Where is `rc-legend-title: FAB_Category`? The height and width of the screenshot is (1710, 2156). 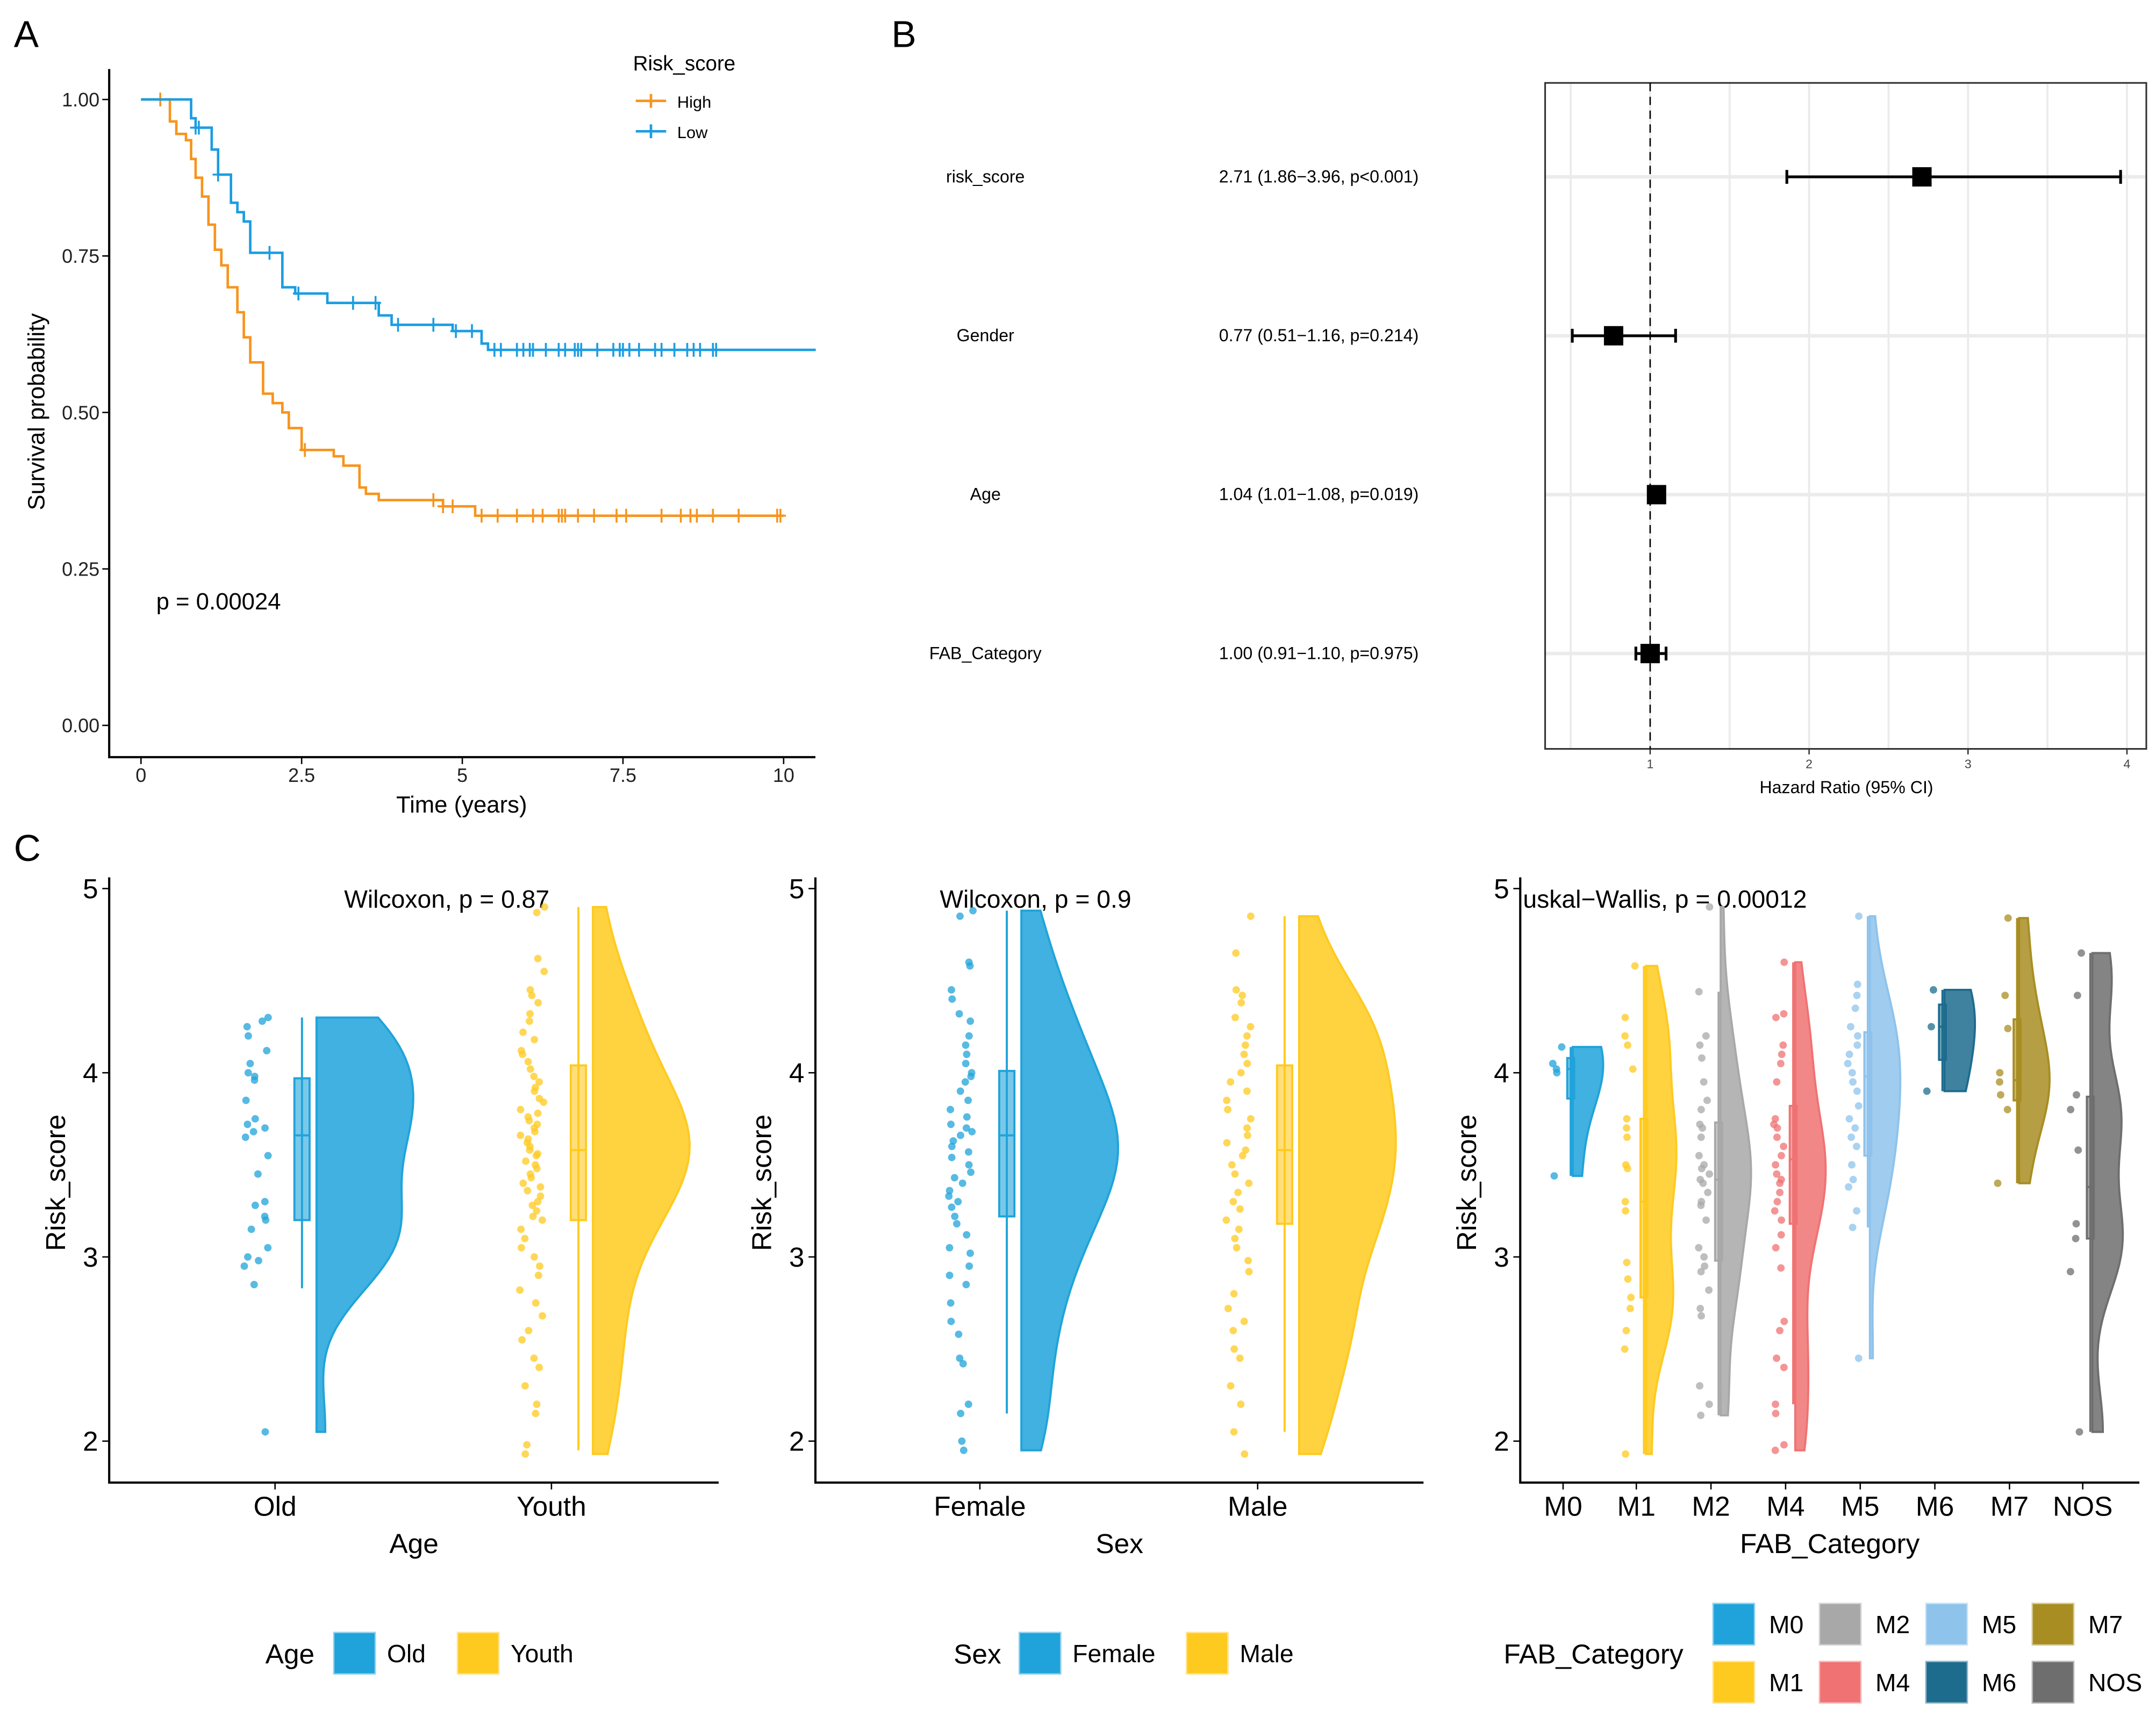 rc-legend-title: FAB_Category is located at coordinates (1593, 1654).